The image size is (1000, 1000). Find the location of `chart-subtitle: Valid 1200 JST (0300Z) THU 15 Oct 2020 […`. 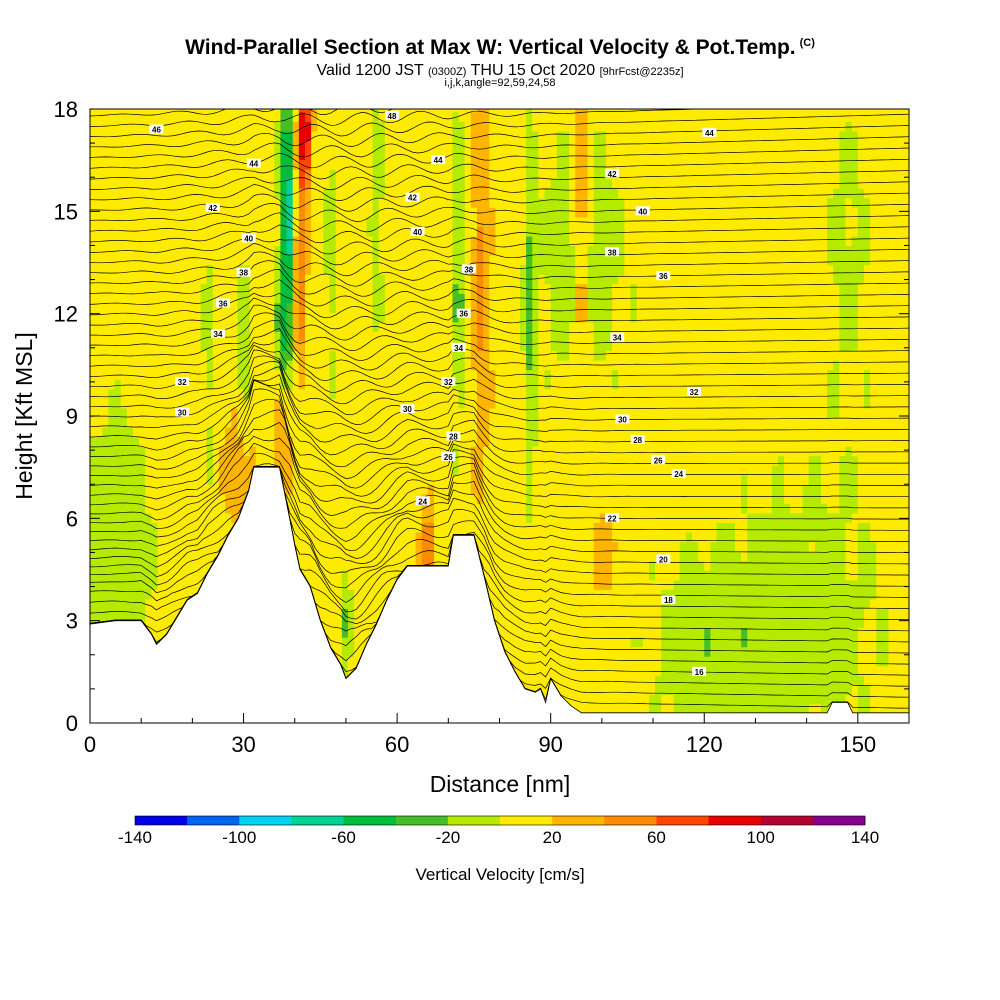

chart-subtitle: Valid 1200 JST (0300Z) THU 15 Oct 2020 [… is located at coordinates (500, 71).